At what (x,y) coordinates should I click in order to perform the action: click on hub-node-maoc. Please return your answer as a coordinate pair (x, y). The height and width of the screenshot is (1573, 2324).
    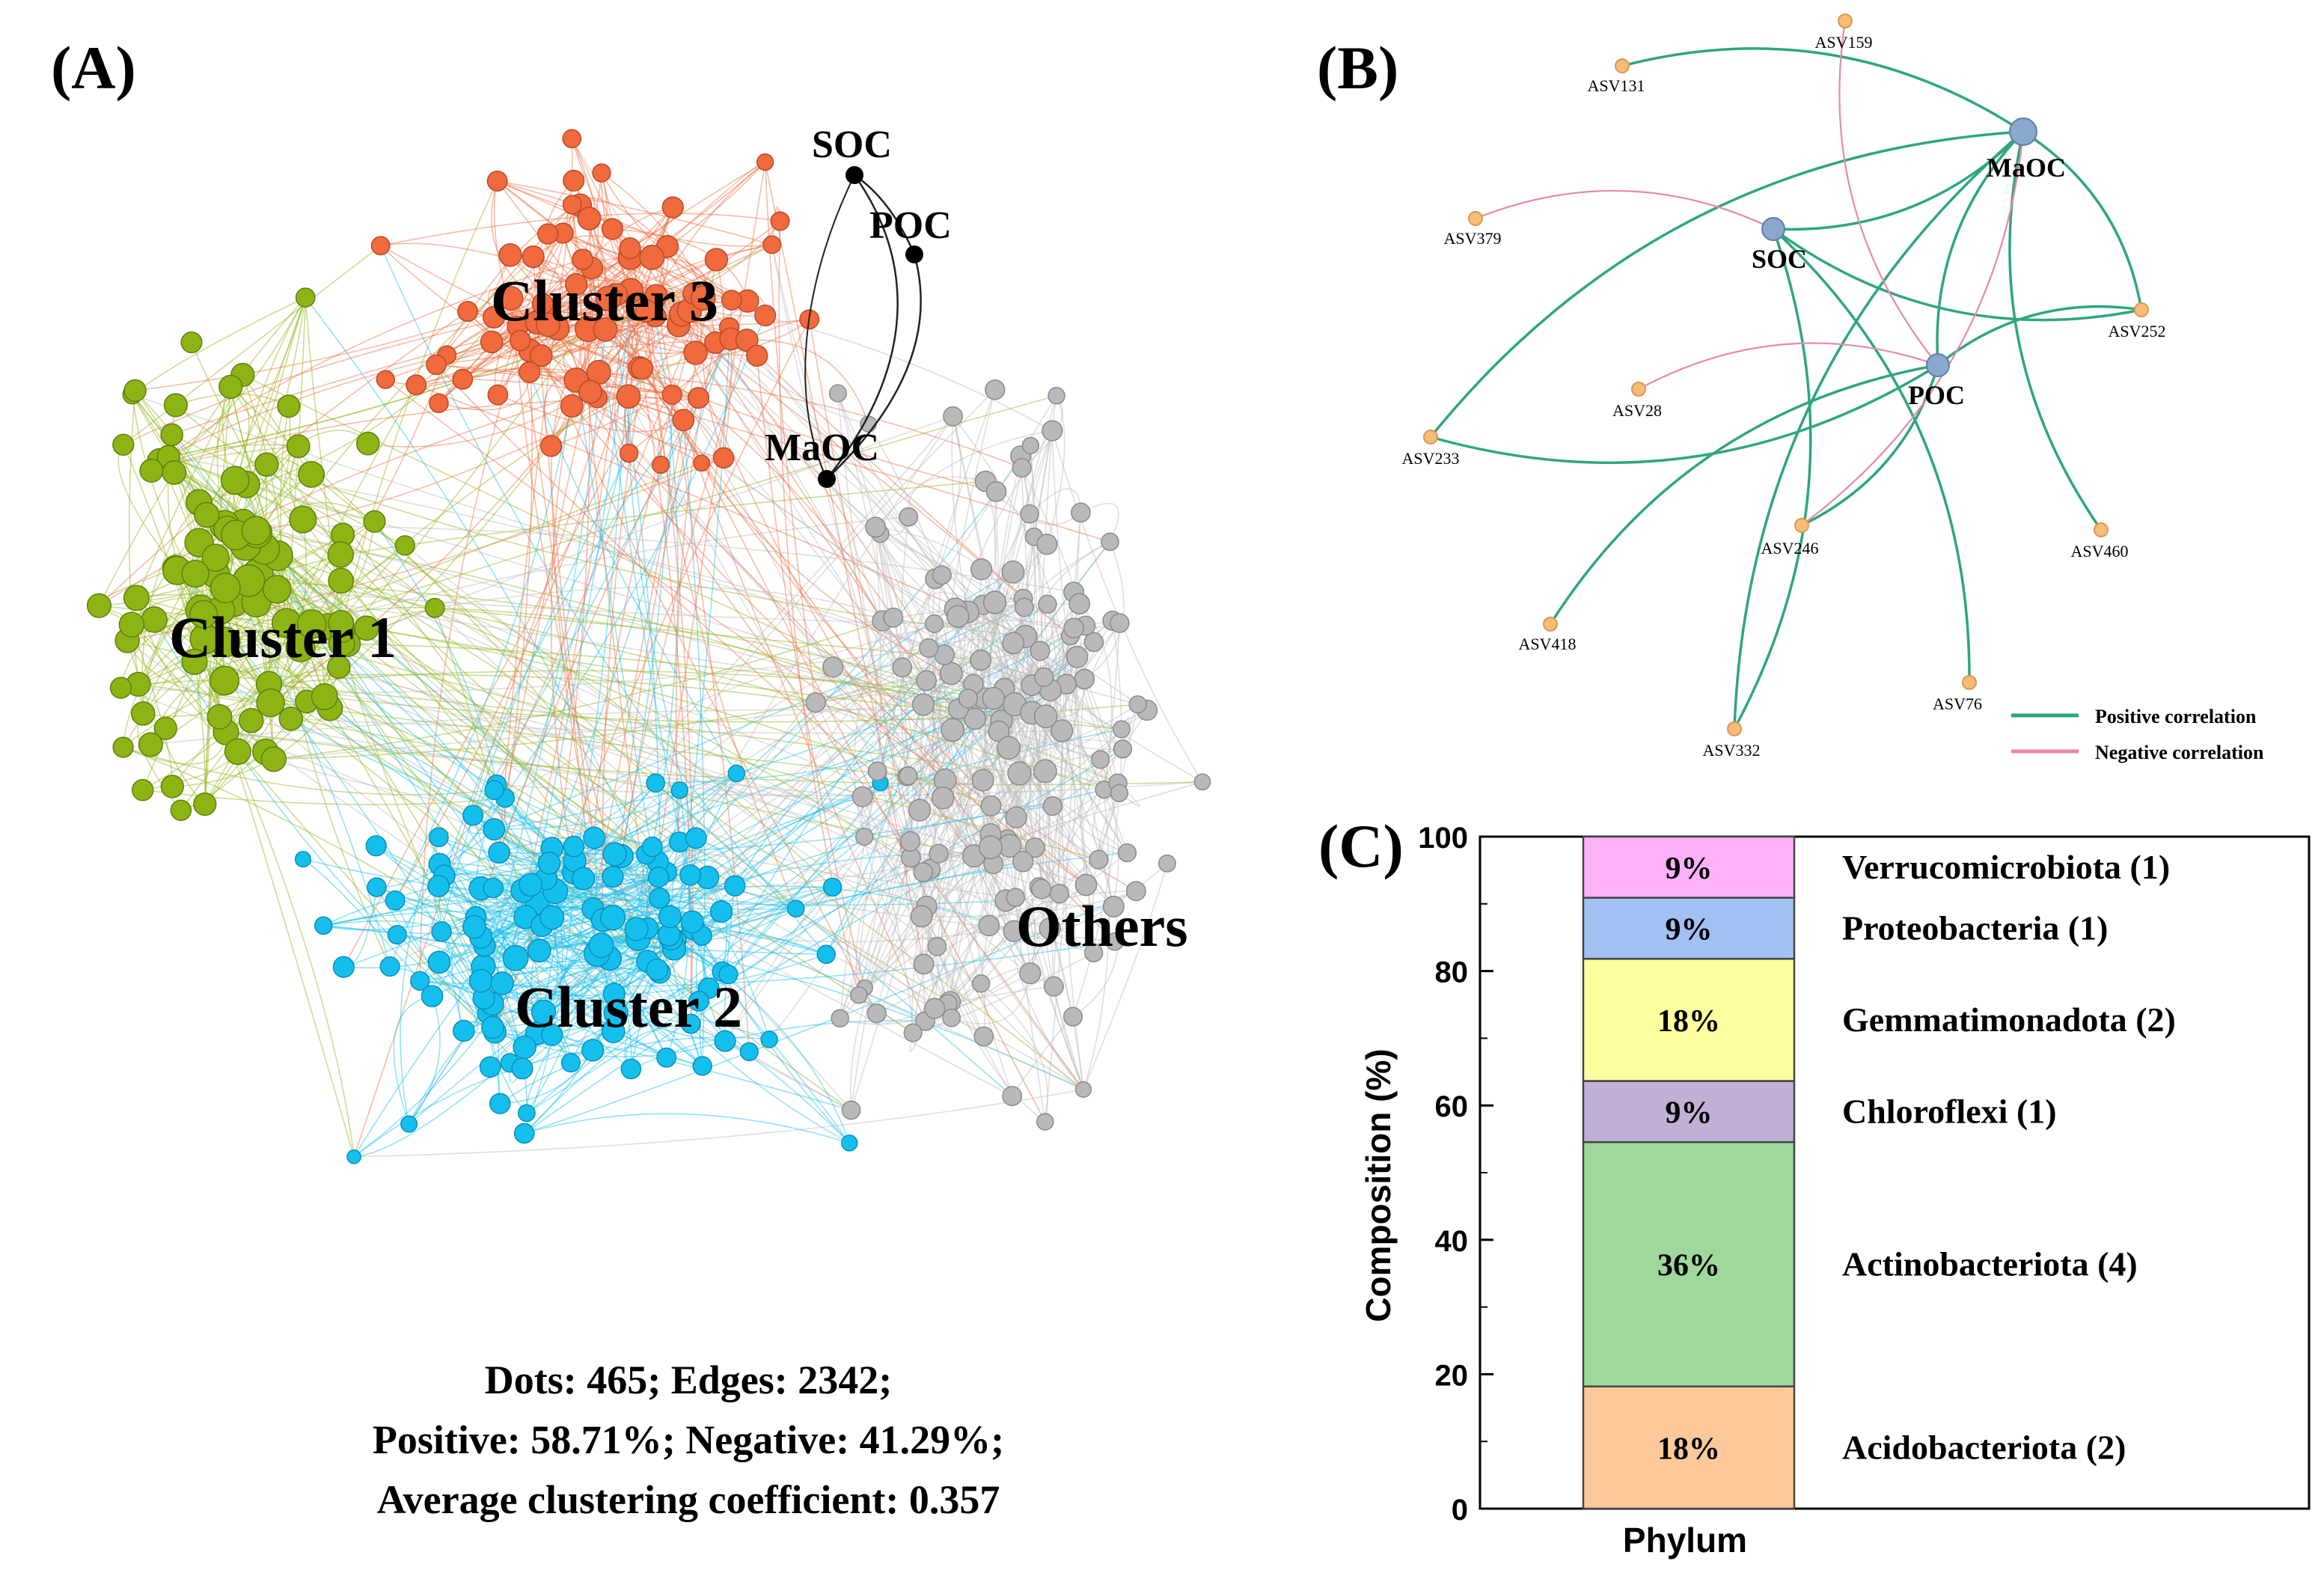
    Looking at the image, I should click on (827, 479).